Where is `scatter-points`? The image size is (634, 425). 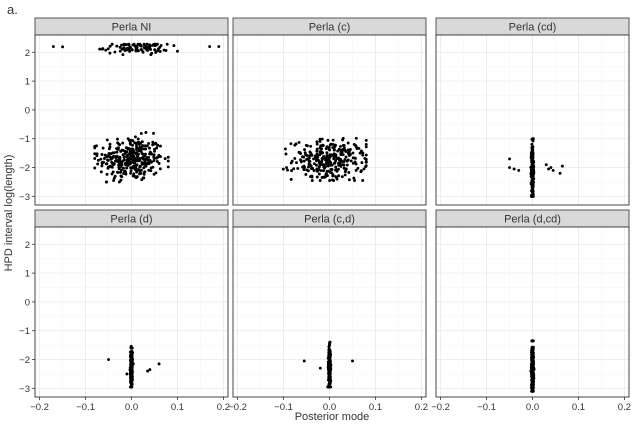 scatter-points is located at coordinates (532, 366).